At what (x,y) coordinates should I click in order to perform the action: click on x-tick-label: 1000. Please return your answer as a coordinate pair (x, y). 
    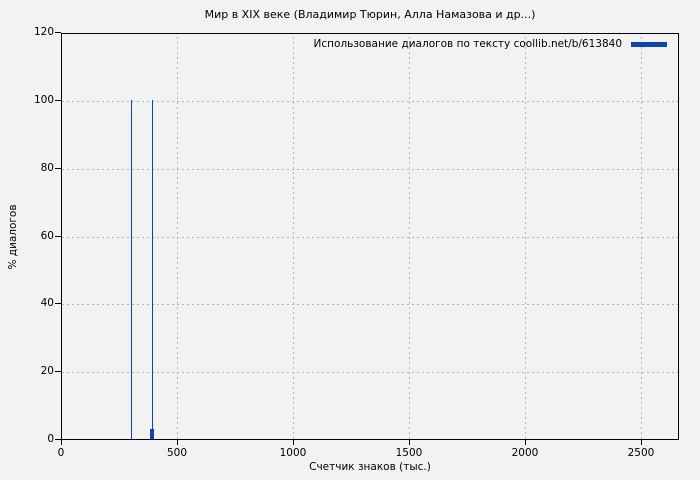
    Looking at the image, I should click on (293, 453).